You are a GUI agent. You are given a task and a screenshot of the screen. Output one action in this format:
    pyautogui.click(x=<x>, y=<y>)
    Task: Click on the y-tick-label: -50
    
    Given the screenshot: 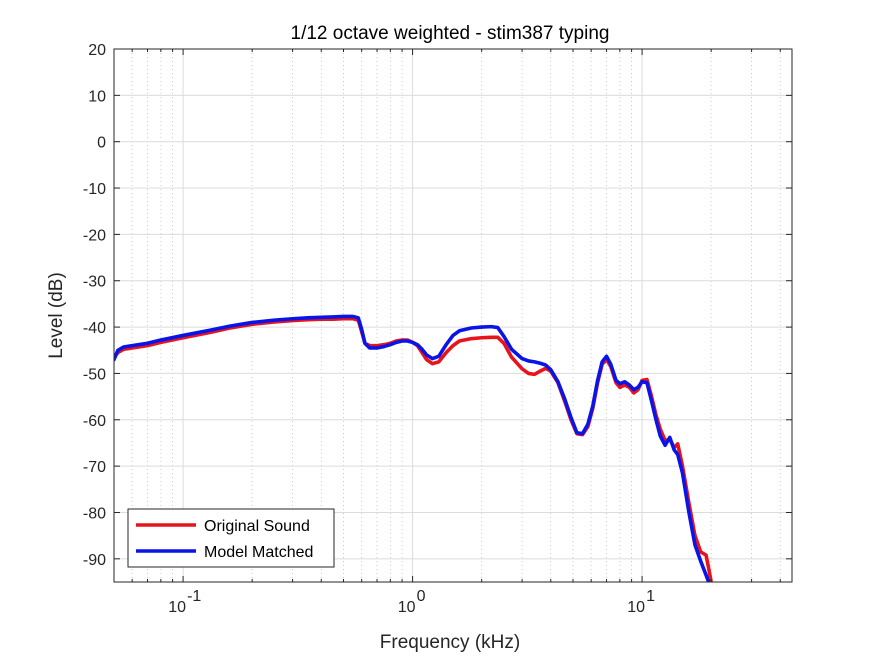 What is the action you would take?
    pyautogui.click(x=94, y=374)
    